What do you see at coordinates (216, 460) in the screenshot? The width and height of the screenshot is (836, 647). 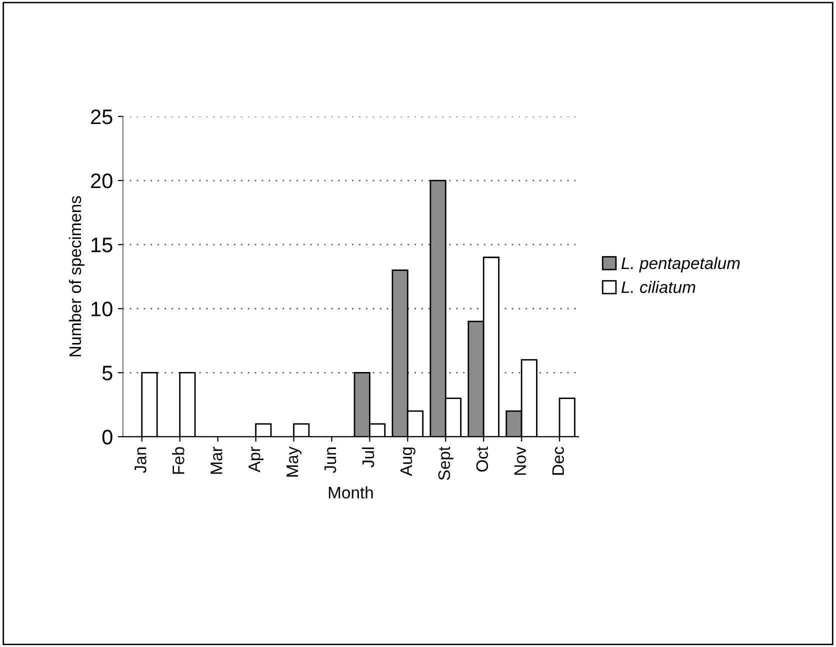 I see `x-tick-label: Mar` at bounding box center [216, 460].